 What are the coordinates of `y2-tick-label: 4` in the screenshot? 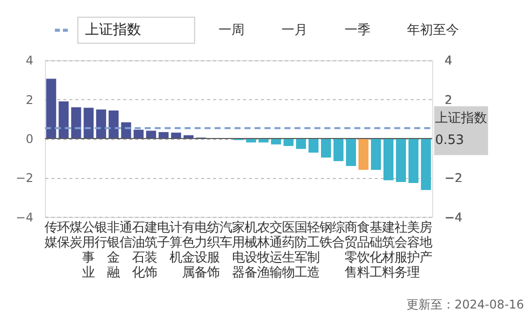 It's located at (448, 61).